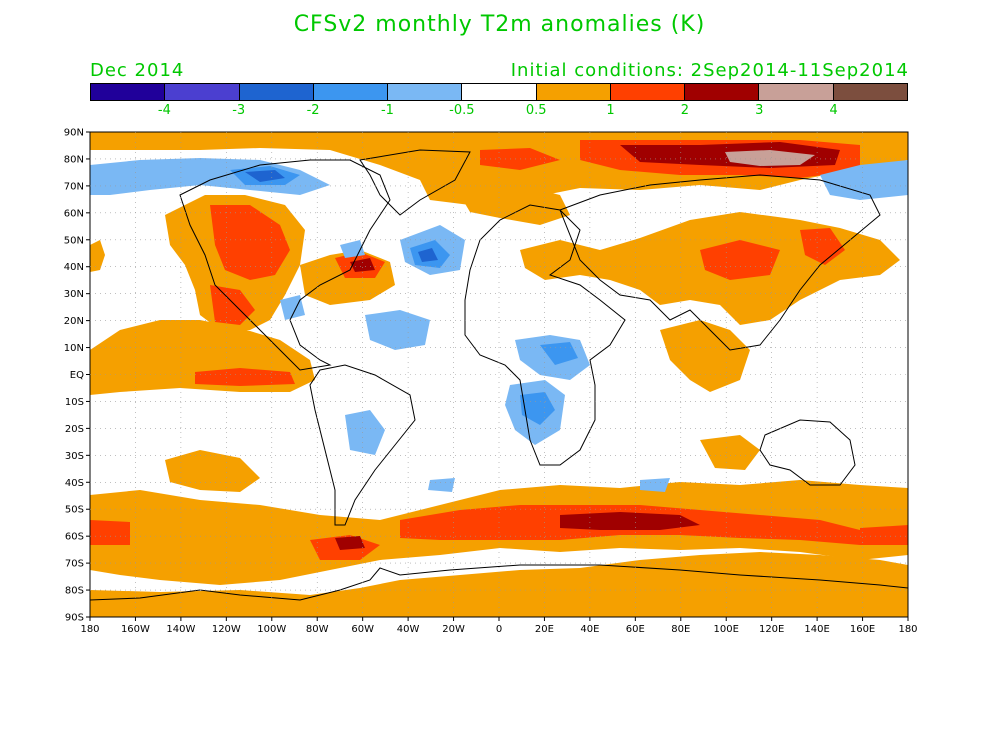 The image size is (999, 750). Describe the element at coordinates (771, 629) in the screenshot. I see `lon-label: 120E` at that location.